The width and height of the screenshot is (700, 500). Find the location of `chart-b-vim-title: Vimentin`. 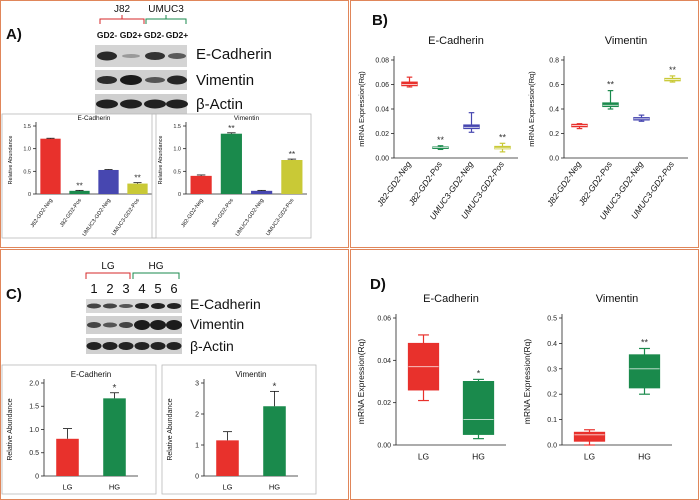

chart-b-vim-title: Vimentin is located at coordinates (626, 41).